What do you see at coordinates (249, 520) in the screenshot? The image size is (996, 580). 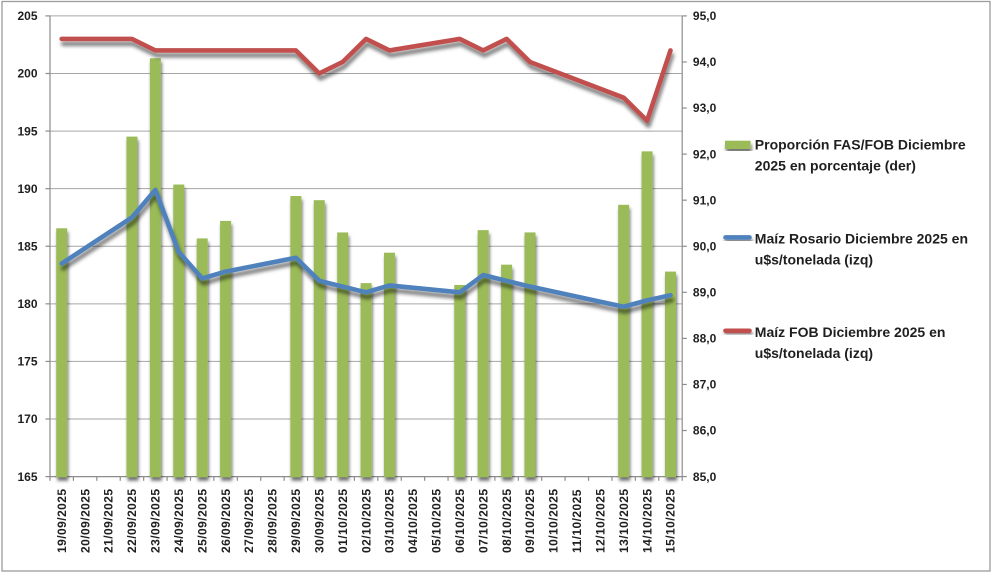 I see `svg-text: 27/09/2025` at bounding box center [249, 520].